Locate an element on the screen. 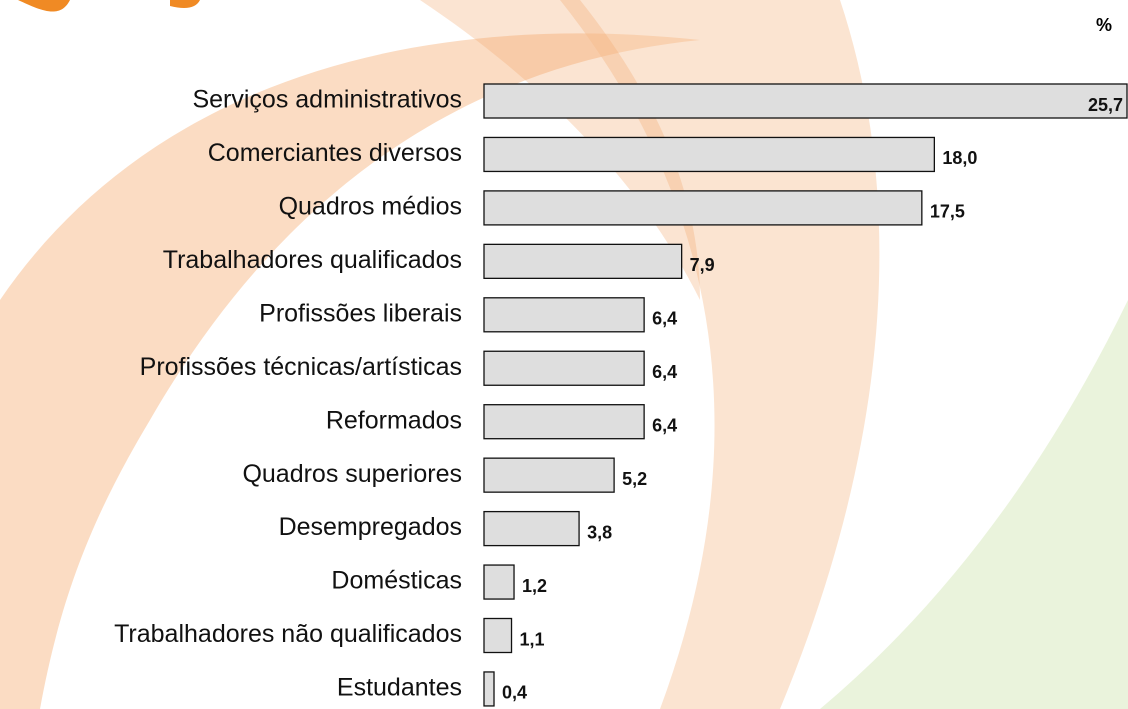 The width and height of the screenshot is (1128, 709). category-label: Quadros superiores is located at coordinates (352, 474).